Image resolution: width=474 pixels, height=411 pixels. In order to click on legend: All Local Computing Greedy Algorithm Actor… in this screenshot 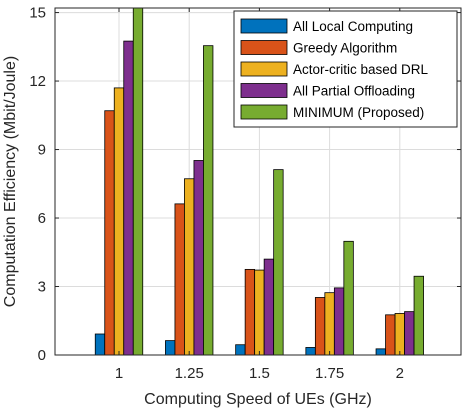, I will do `click(345, 69)`.